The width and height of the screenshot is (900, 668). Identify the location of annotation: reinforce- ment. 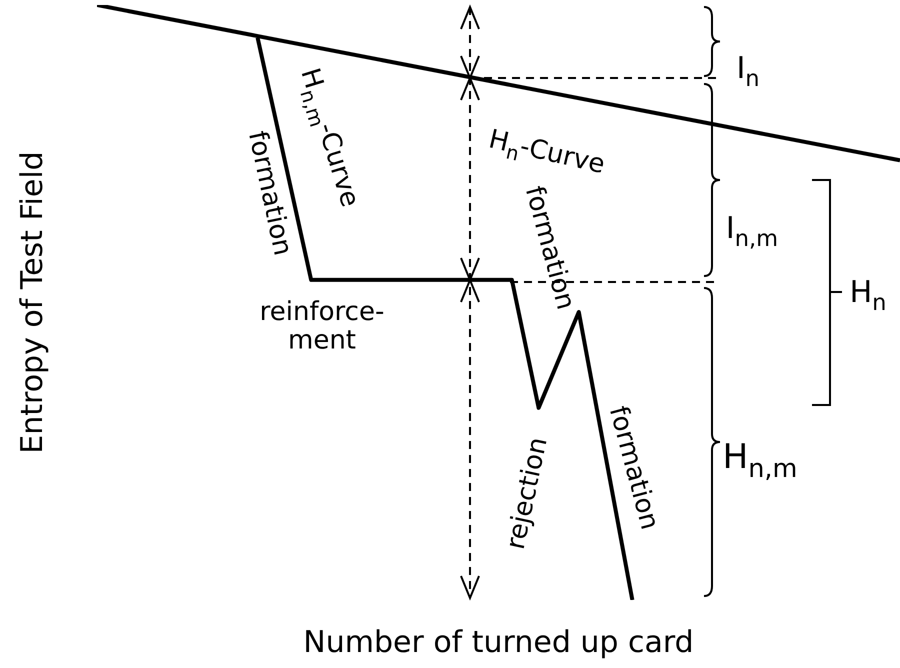
(322, 326).